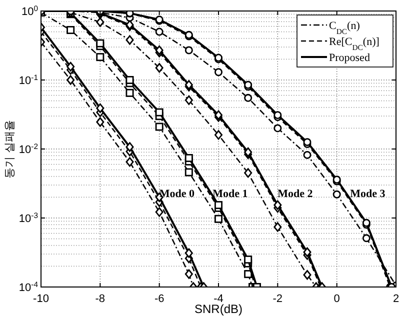 This screenshot has width=402, height=321. Describe the element at coordinates (9, 149) in the screenshot. I see `y-axis-title: 동기 실패율` at that location.